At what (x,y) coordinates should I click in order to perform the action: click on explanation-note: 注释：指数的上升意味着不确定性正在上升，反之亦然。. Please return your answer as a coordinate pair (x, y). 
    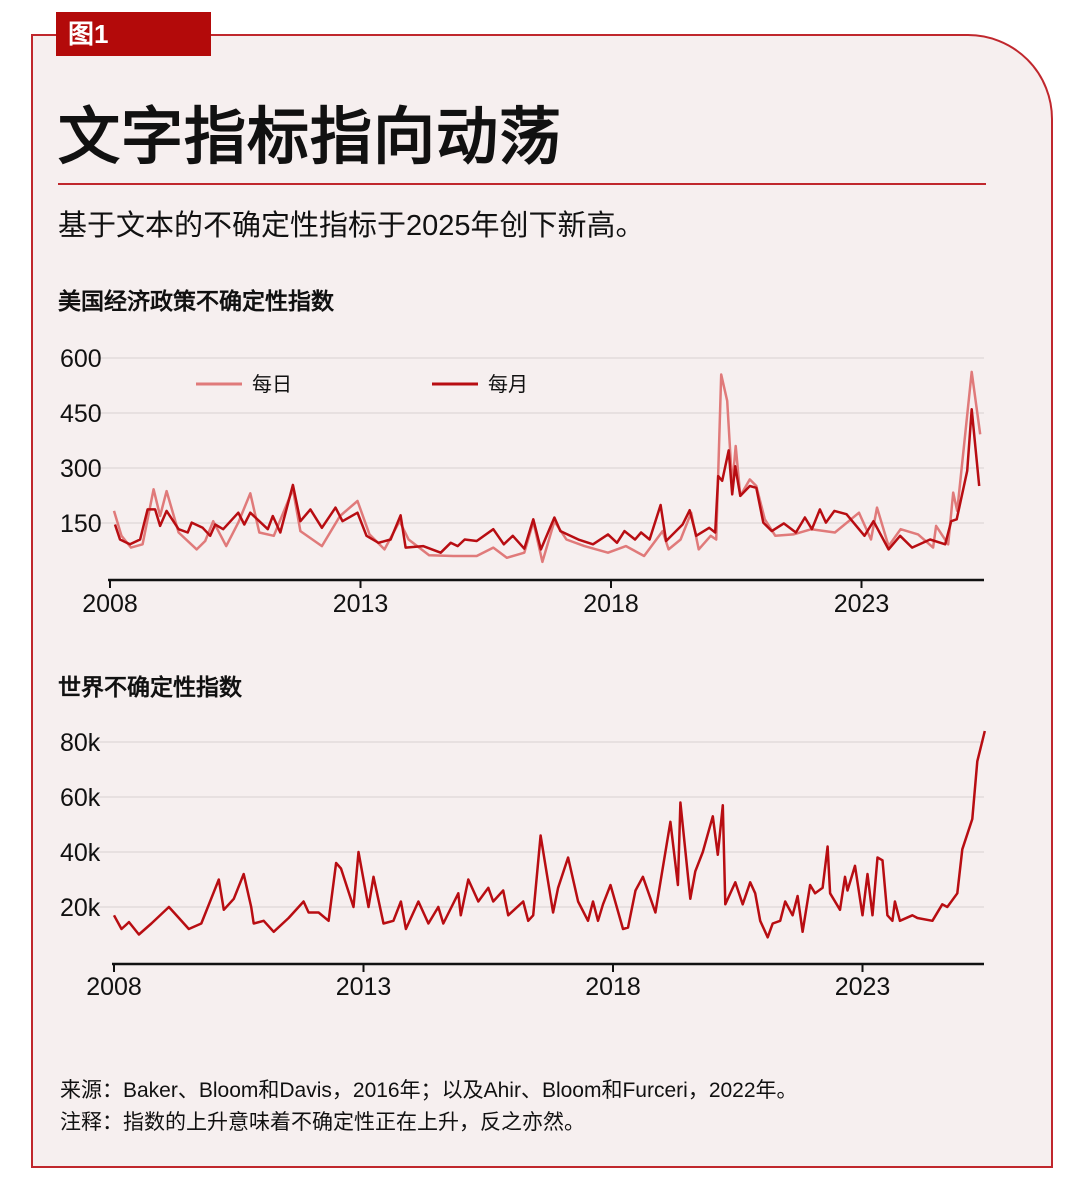
    Looking at the image, I should click on (322, 1122).